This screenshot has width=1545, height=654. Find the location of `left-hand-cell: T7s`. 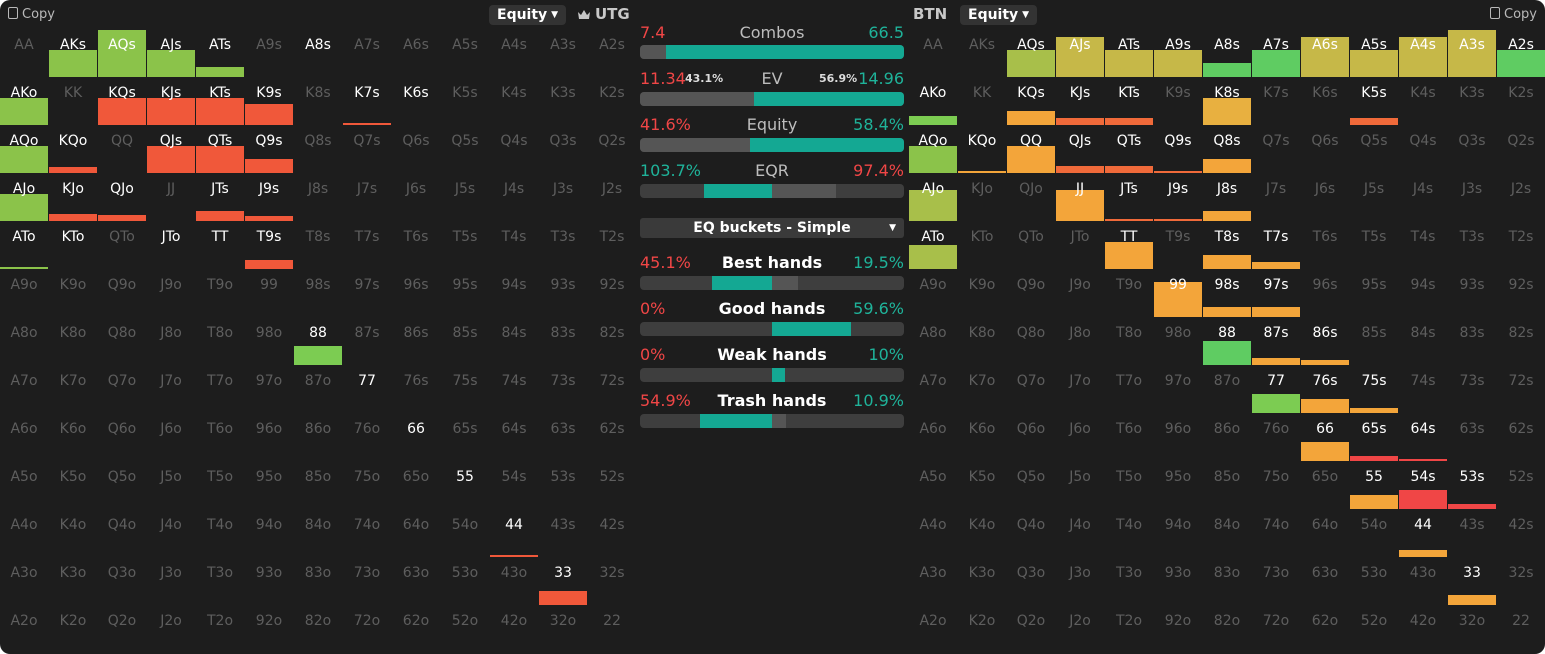

left-hand-cell: T7s is located at coordinates (367, 245).